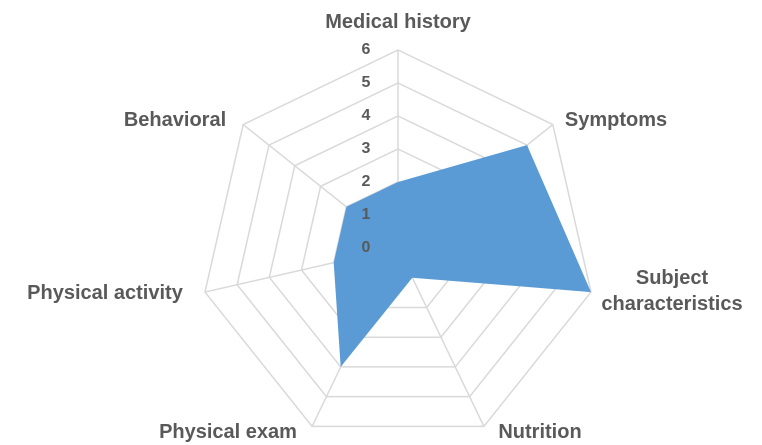 Image resolution: width=762 pixels, height=445 pixels. What do you see at coordinates (366, 214) in the screenshot?
I see `tick-label: 1` at bounding box center [366, 214].